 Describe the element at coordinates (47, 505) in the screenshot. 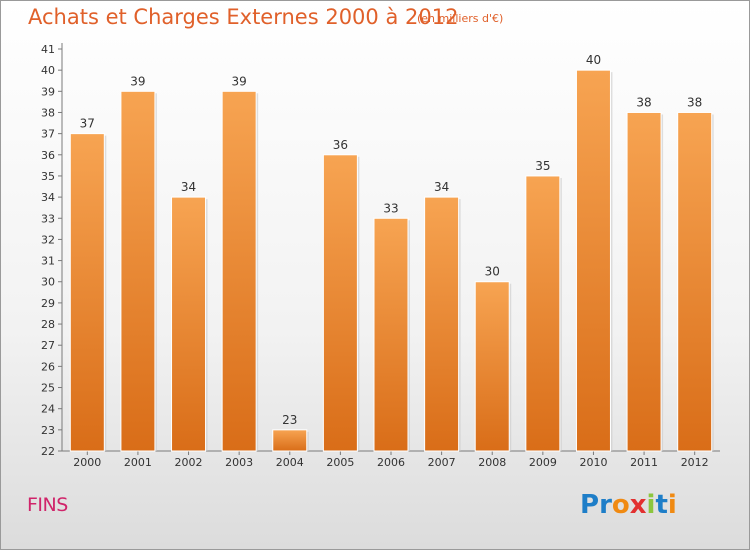

I see `commune-name: FINS` at that location.